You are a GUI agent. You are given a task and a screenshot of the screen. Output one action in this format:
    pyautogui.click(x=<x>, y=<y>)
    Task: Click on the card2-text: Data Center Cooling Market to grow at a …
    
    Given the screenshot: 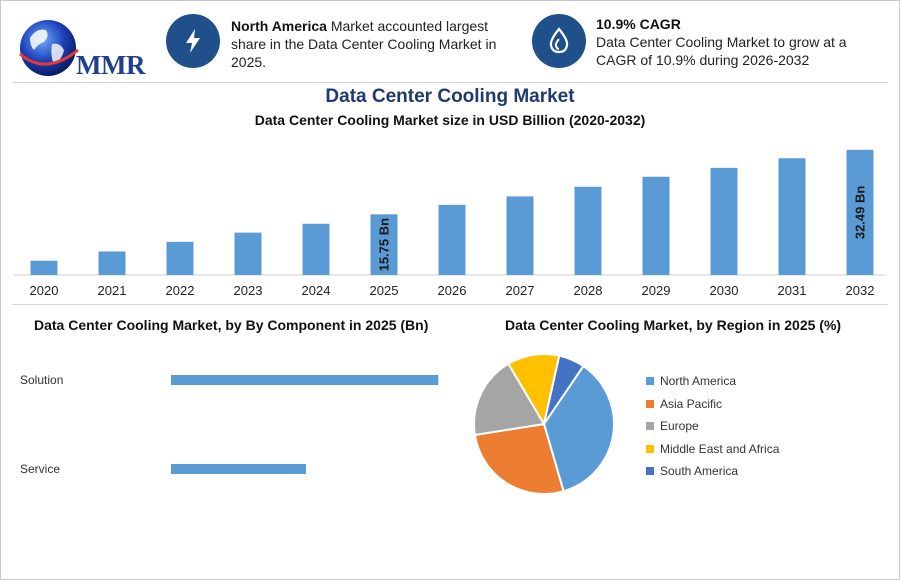 What is the action you would take?
    pyautogui.click(x=721, y=51)
    